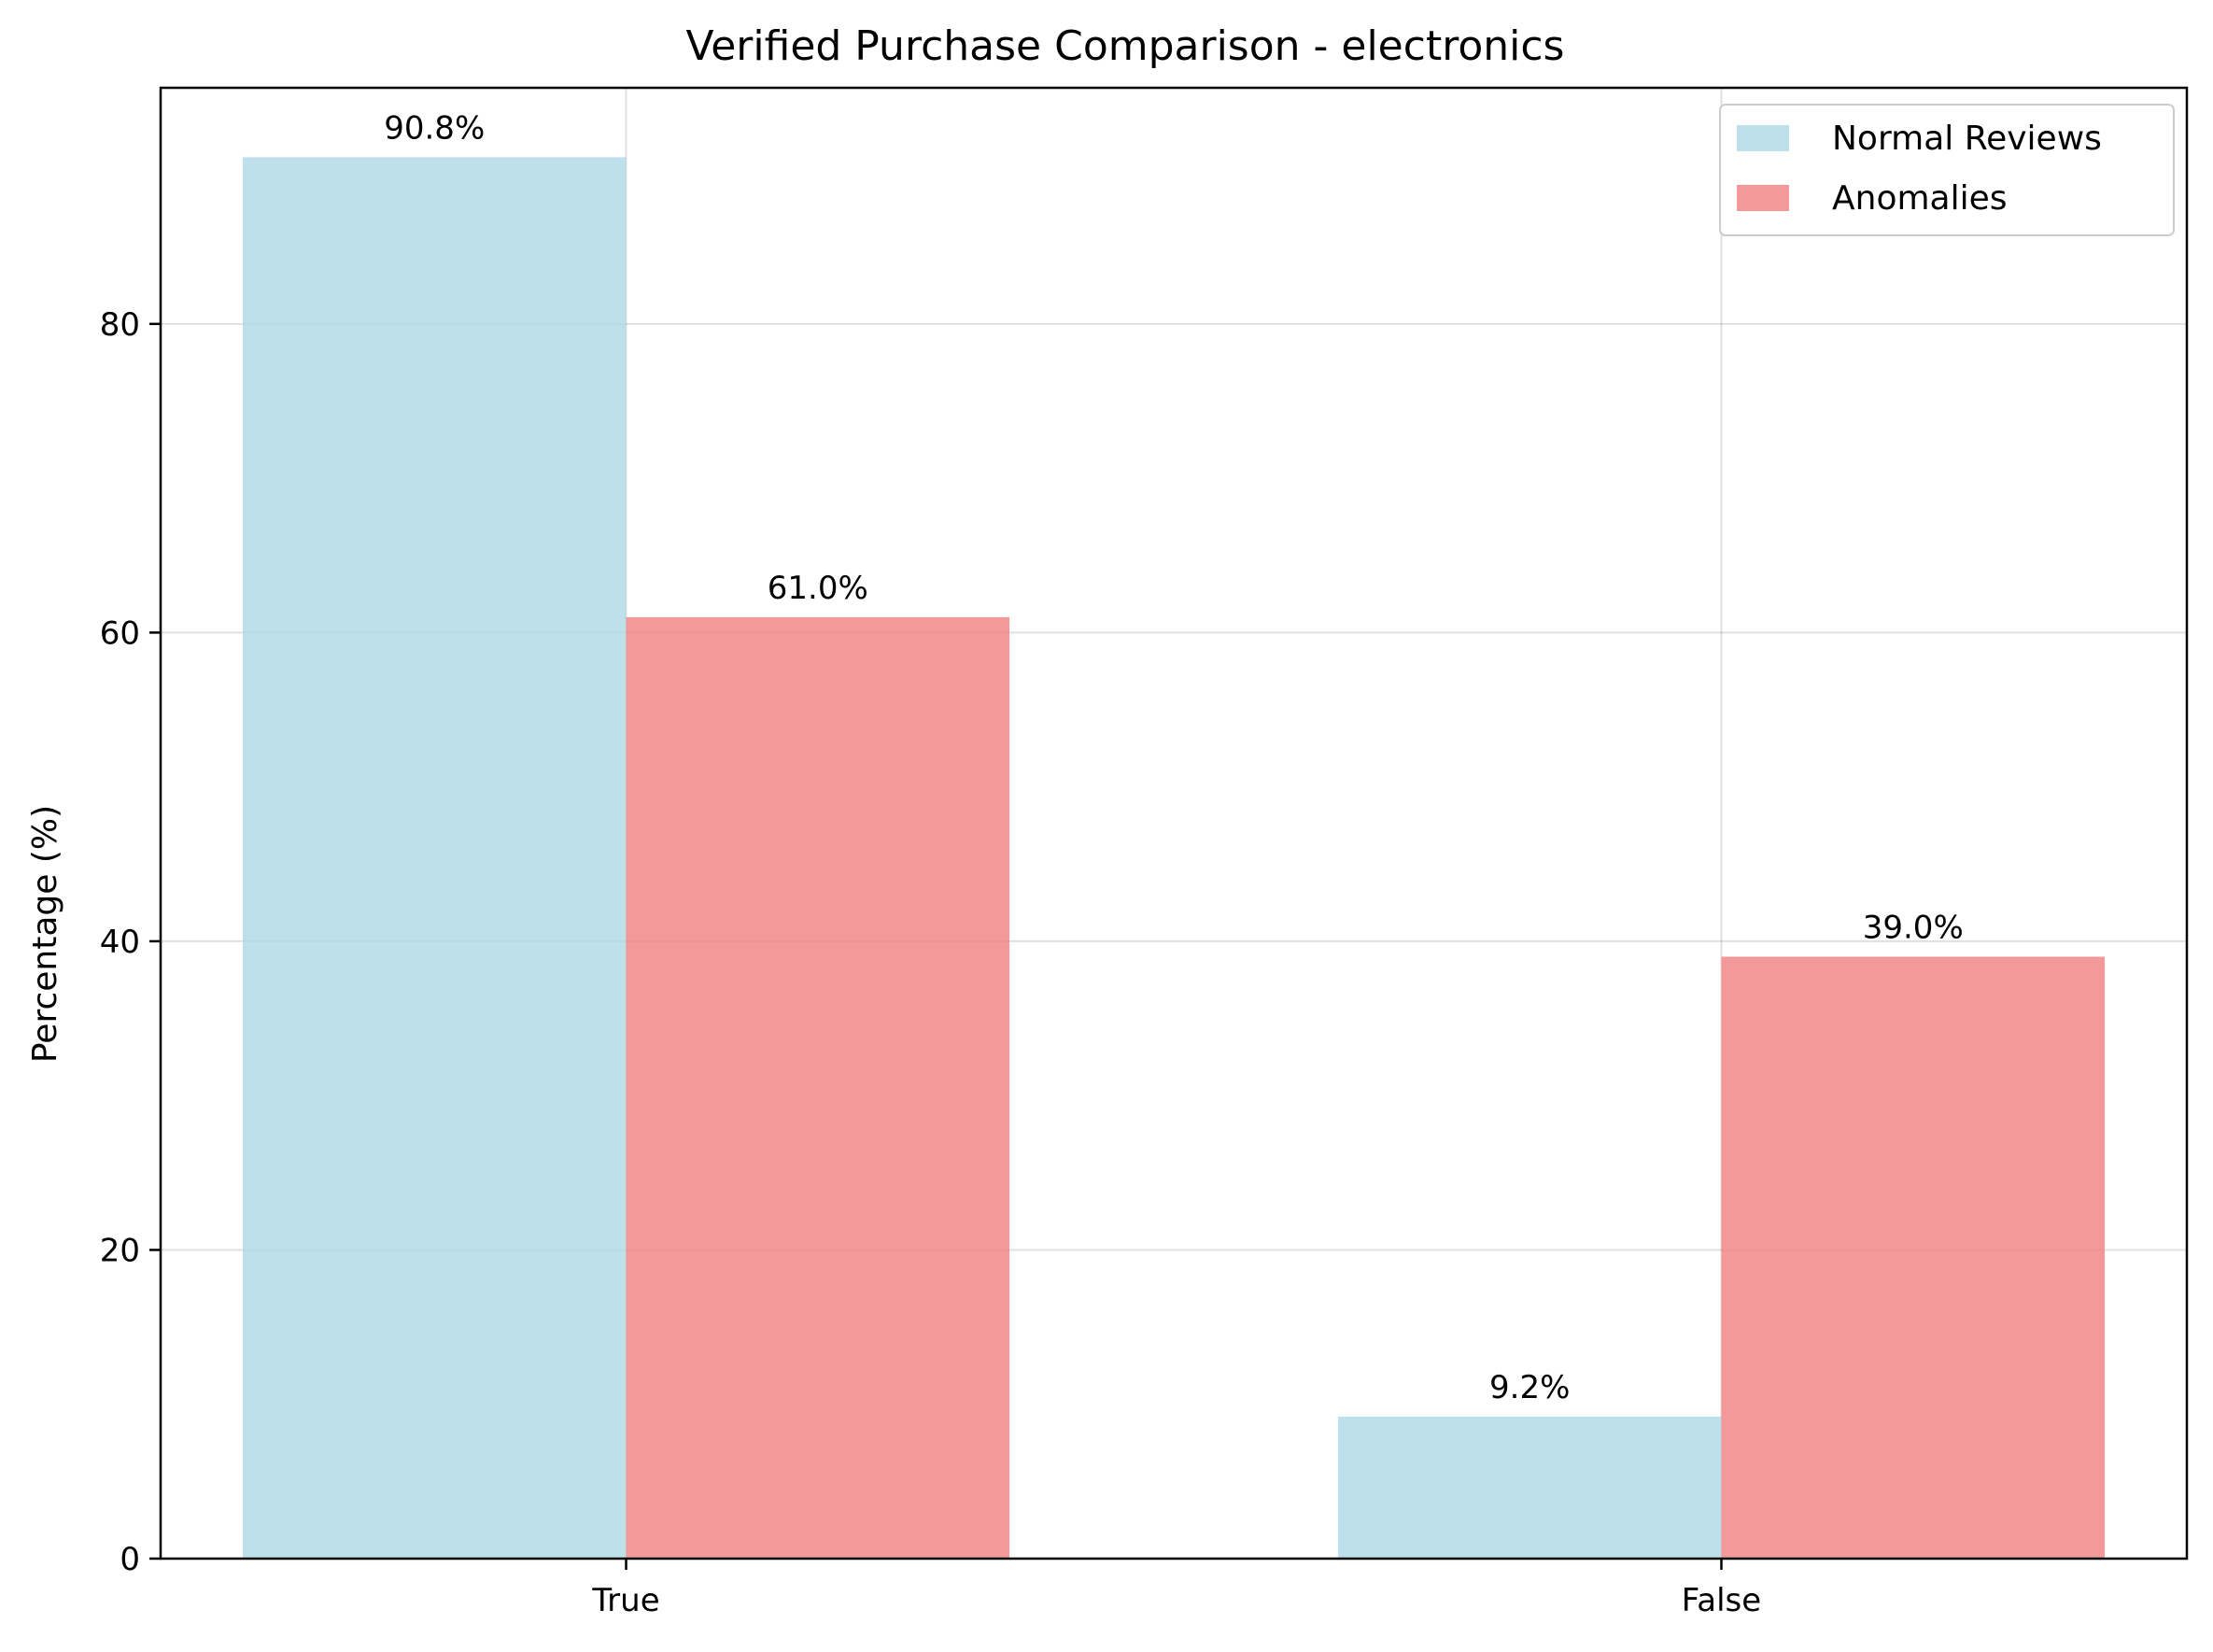 The image size is (2213, 1652). Describe the element at coordinates (120, 633) in the screenshot. I see `y-tick-label: 60` at that location.